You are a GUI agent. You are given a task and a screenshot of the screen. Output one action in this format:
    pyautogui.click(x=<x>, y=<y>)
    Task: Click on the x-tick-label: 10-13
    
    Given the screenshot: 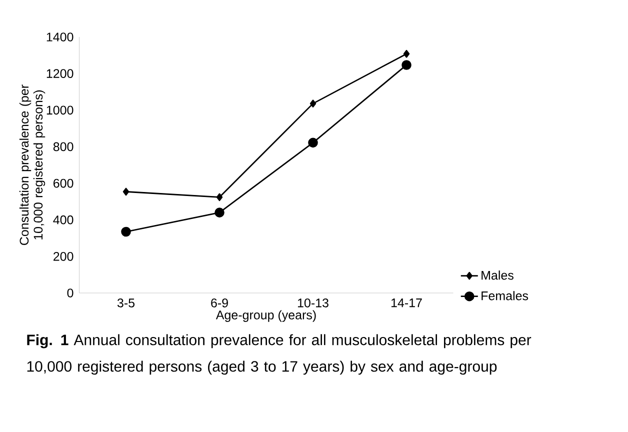 What is the action you would take?
    pyautogui.click(x=313, y=303)
    